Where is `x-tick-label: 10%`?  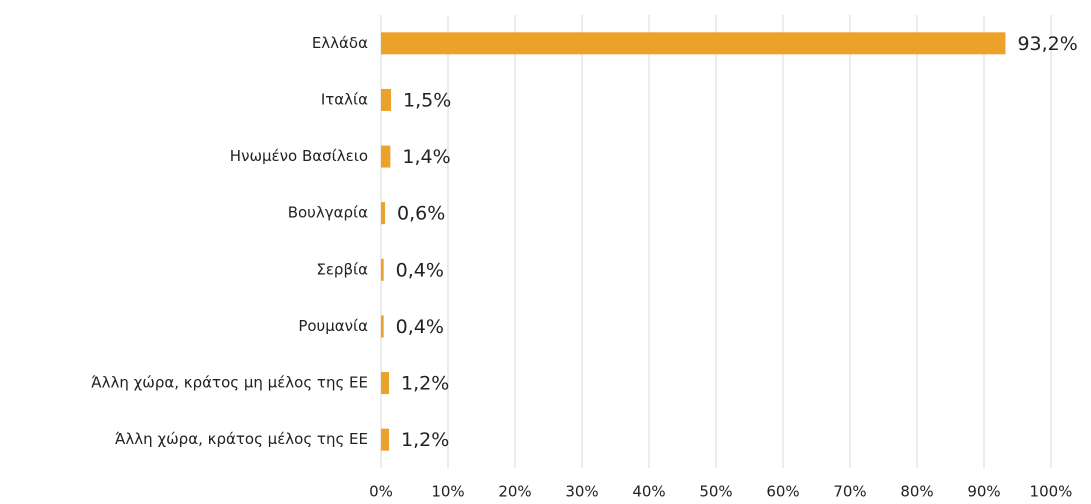
x-tick-label: 10% is located at coordinates (447, 492).